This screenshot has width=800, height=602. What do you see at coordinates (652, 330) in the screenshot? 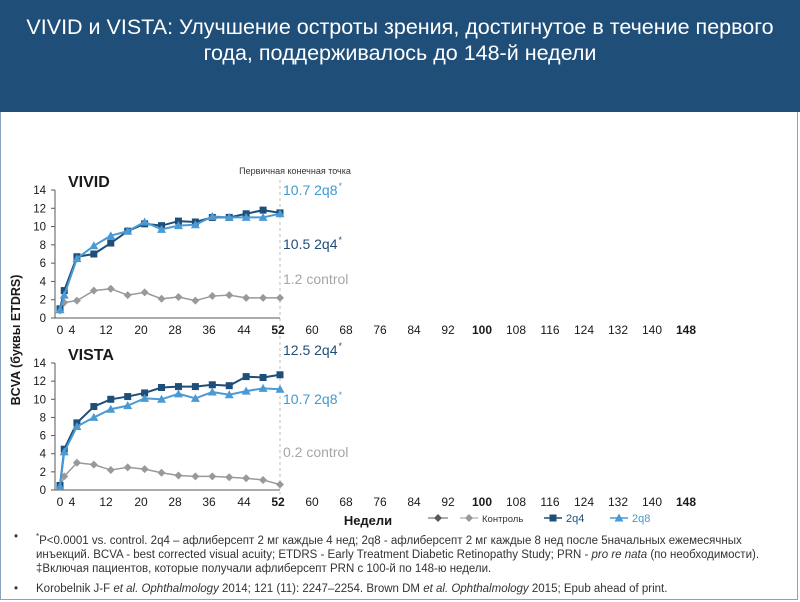
I see `x-tick-label: 140` at bounding box center [652, 330].